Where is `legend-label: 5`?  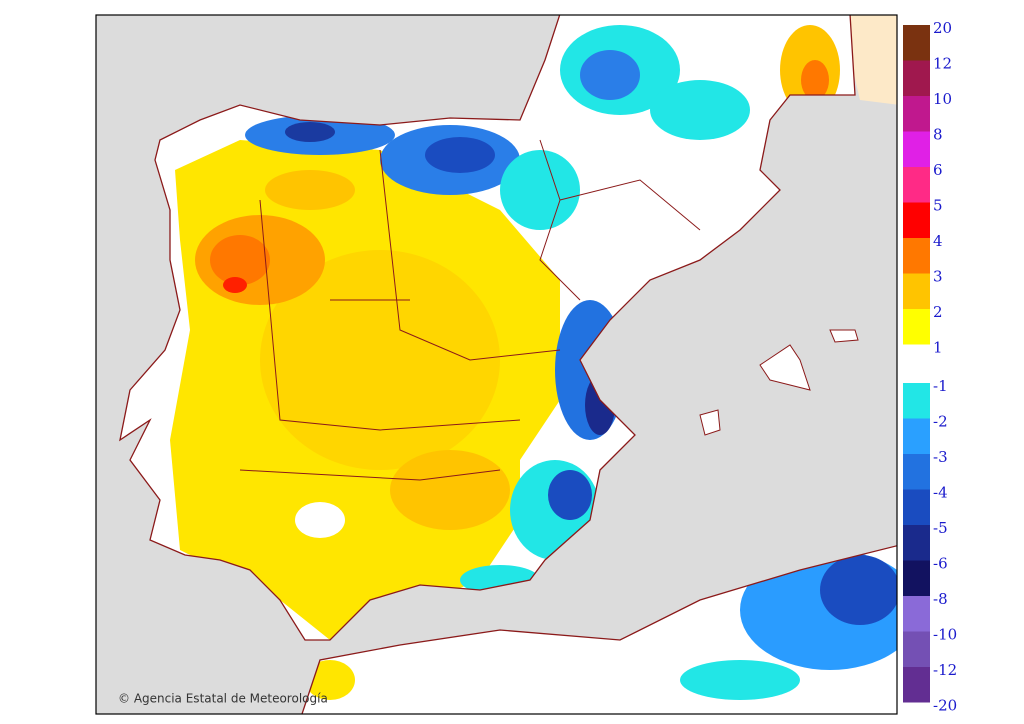 legend-label: 5 is located at coordinates (938, 206).